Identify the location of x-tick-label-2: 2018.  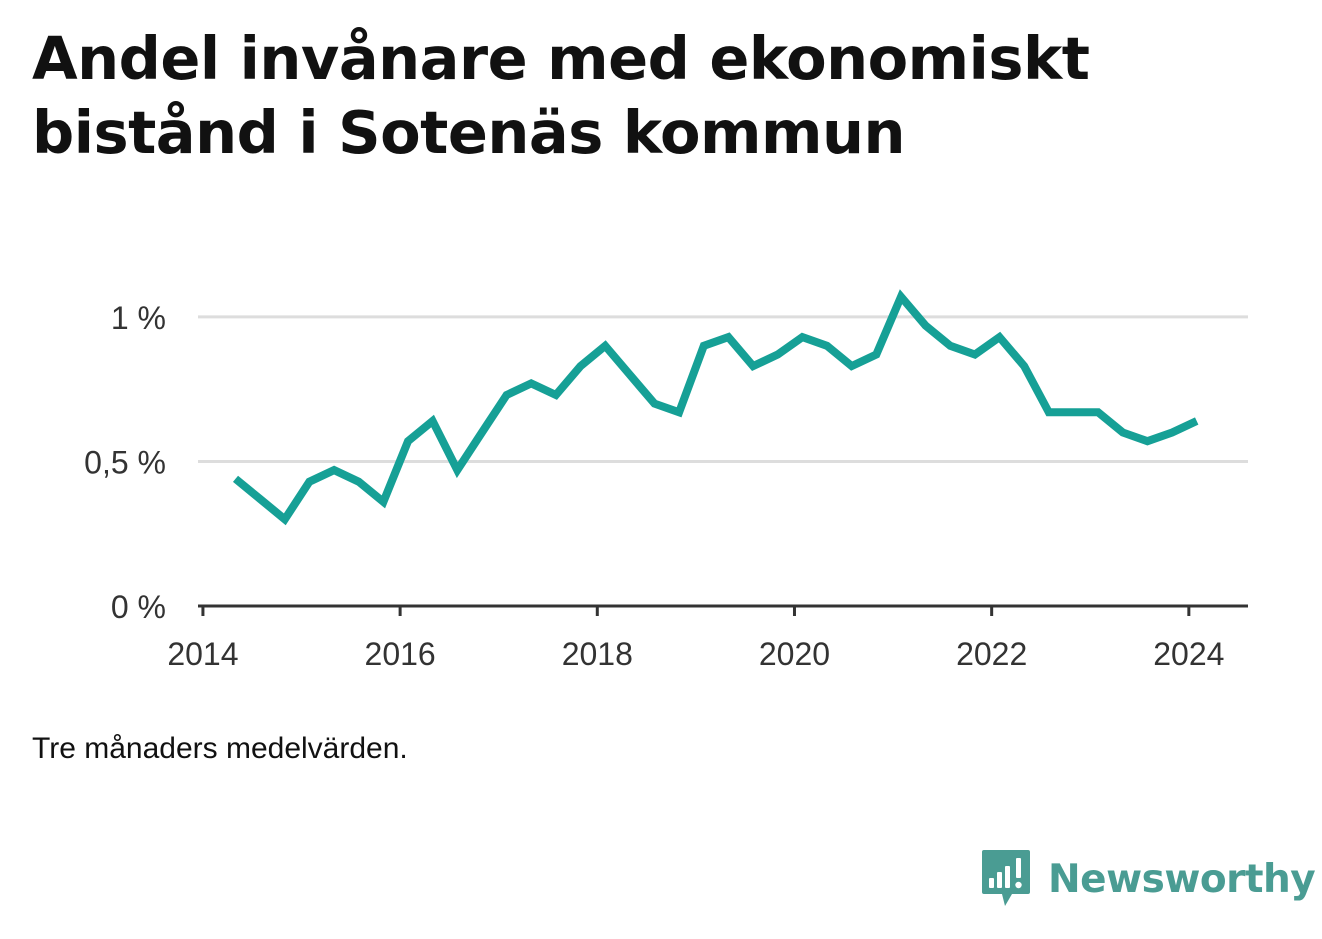
(597, 654).